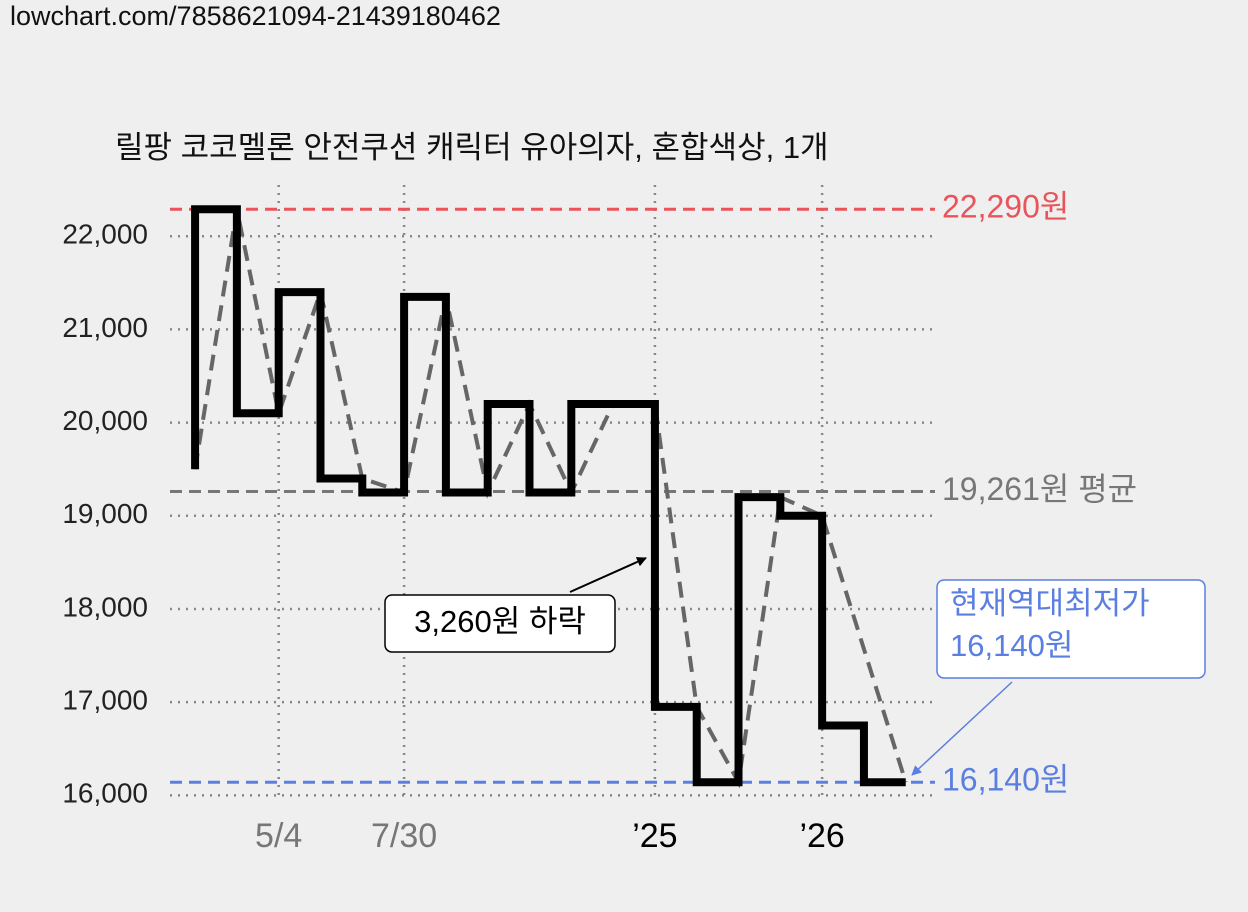  I want to click on annotation-text: 16,140원, so click(1011, 645).